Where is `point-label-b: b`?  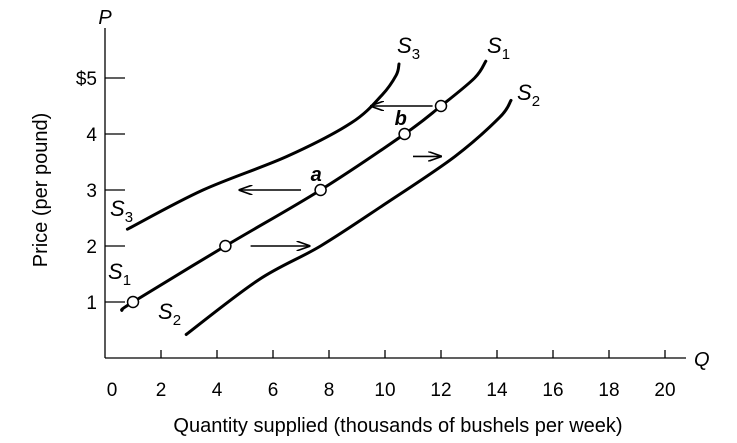
point-label-b: b is located at coordinates (401, 119).